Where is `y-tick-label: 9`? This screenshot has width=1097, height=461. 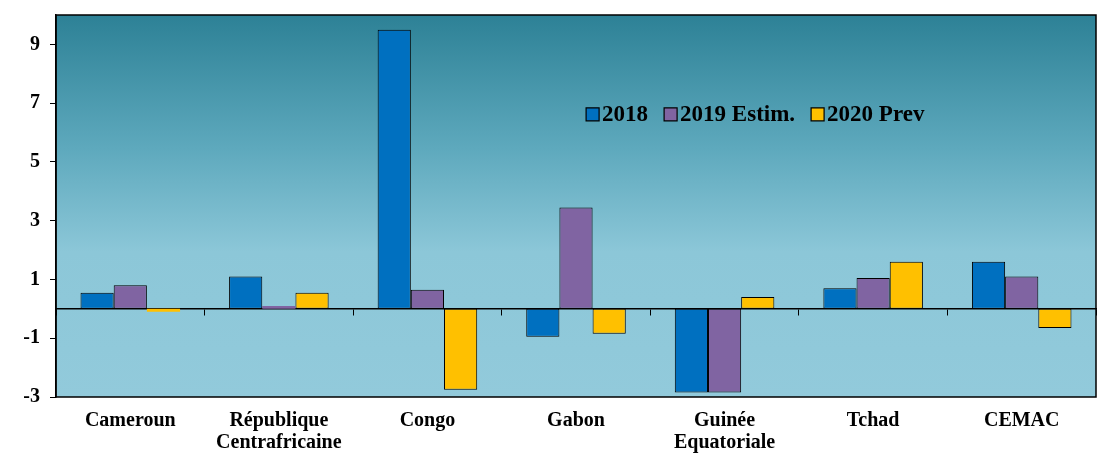 y-tick-label: 9 is located at coordinates (35, 42).